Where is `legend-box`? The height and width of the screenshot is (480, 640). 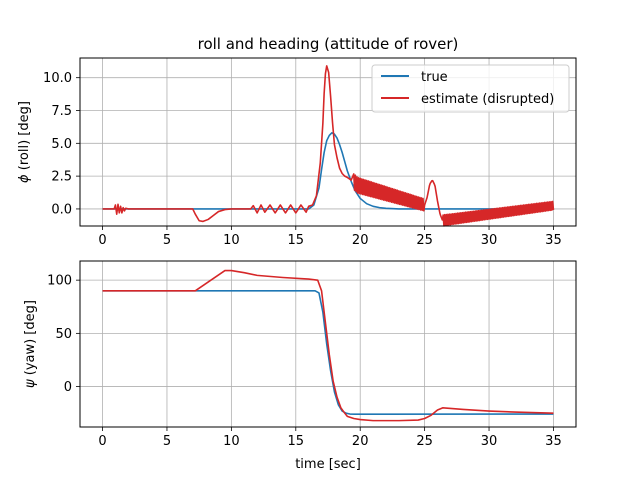
legend-box is located at coordinates (470, 88).